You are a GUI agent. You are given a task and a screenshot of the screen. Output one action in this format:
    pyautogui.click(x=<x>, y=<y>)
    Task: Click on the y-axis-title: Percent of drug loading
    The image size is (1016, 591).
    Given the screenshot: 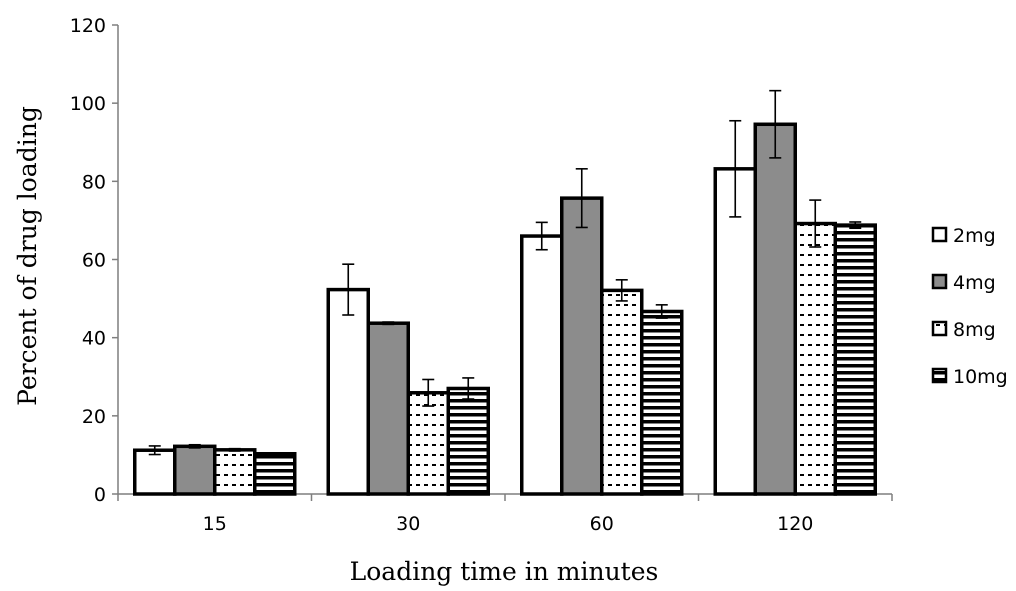 What is the action you would take?
    pyautogui.click(x=27, y=256)
    